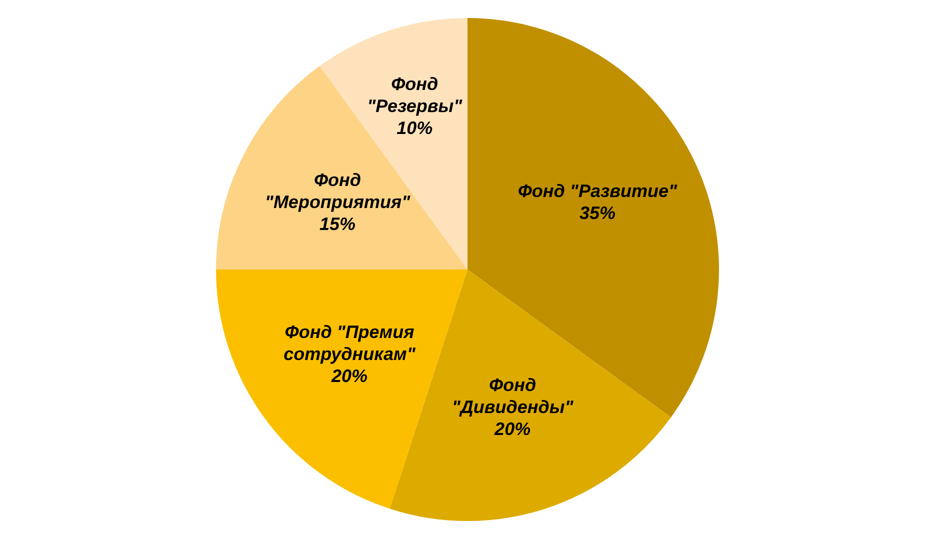 This screenshot has height=543, width=935. What do you see at coordinates (350, 343) in the screenshot?
I see `slice-label: Фонд "Премия сотрудникам"` at bounding box center [350, 343].